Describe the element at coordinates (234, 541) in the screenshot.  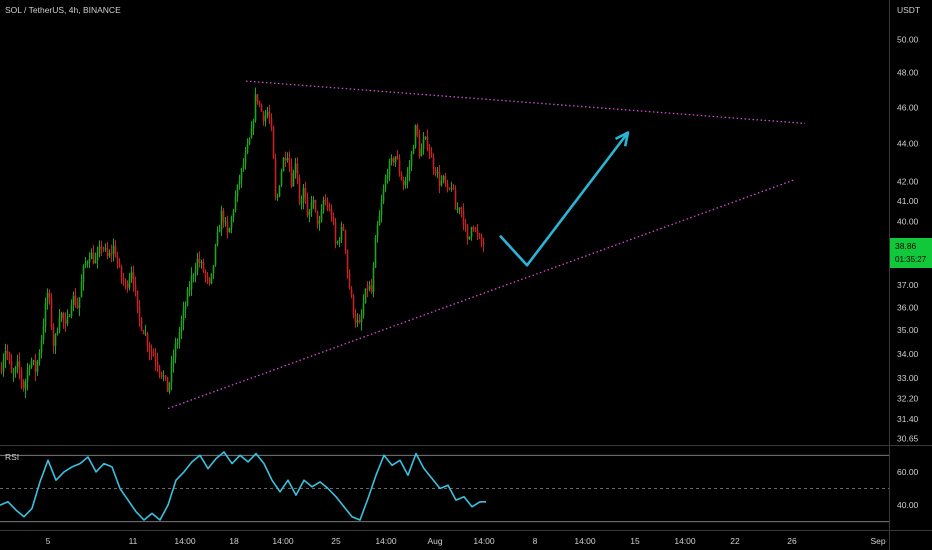
I see `time-tick-label: 18` at that location.